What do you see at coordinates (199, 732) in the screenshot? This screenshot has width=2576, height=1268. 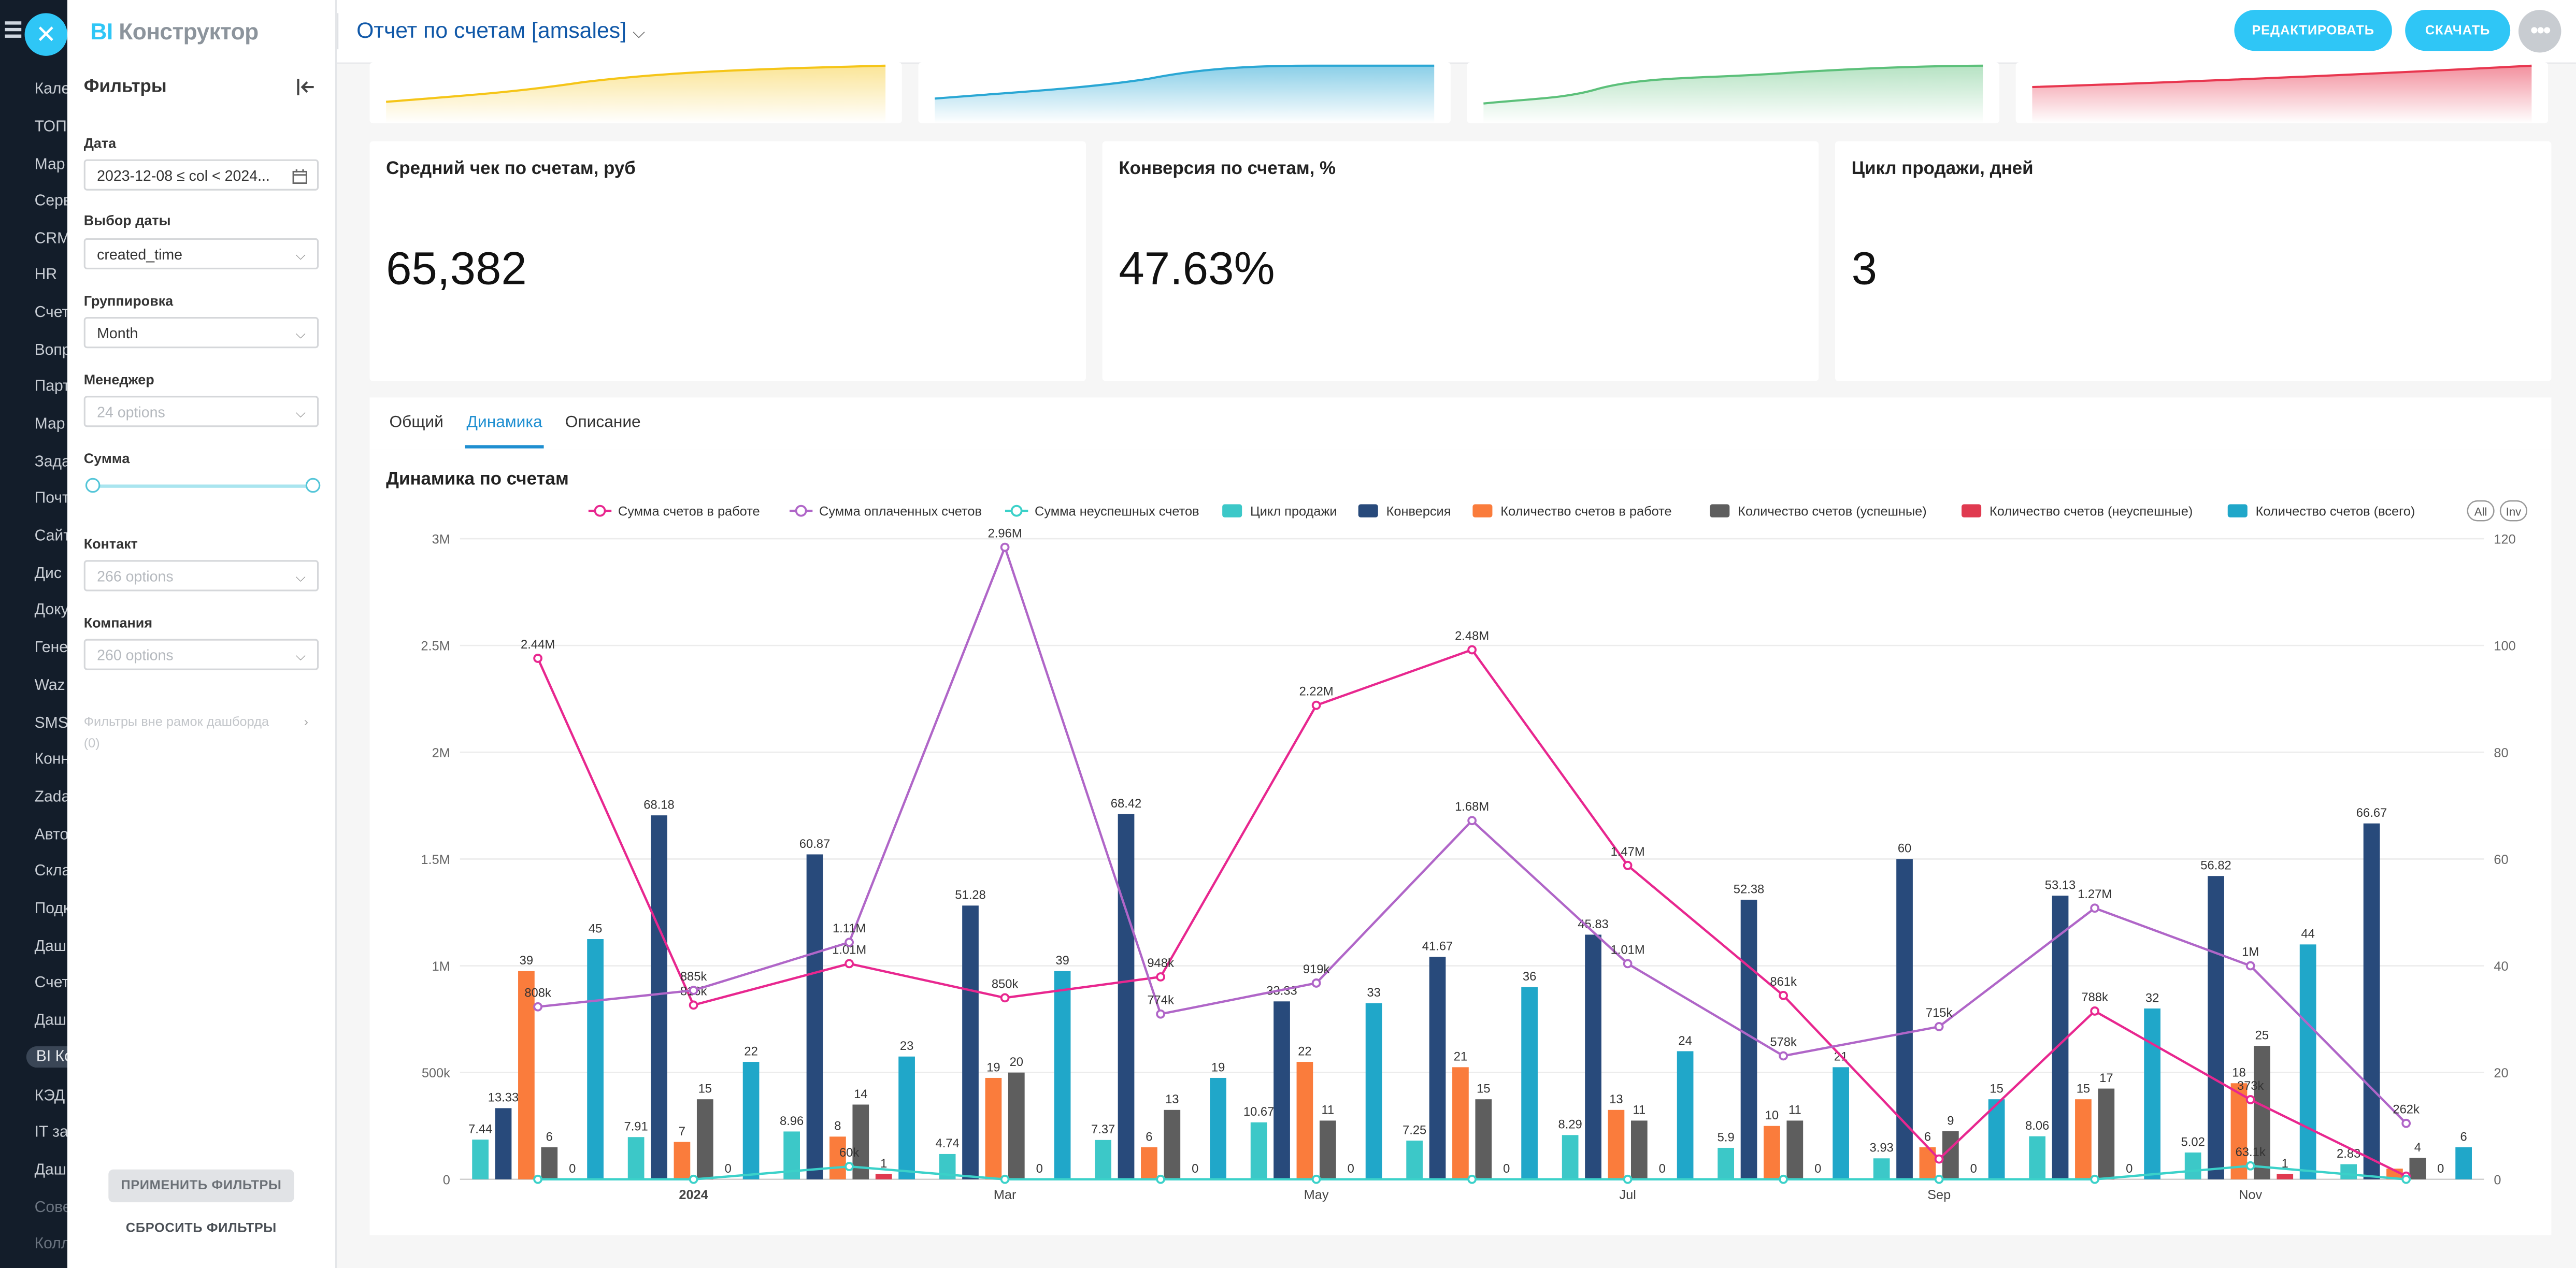 I see `outside-filters-link: Фильтры вне рамок дашборда (0) ›` at bounding box center [199, 732].